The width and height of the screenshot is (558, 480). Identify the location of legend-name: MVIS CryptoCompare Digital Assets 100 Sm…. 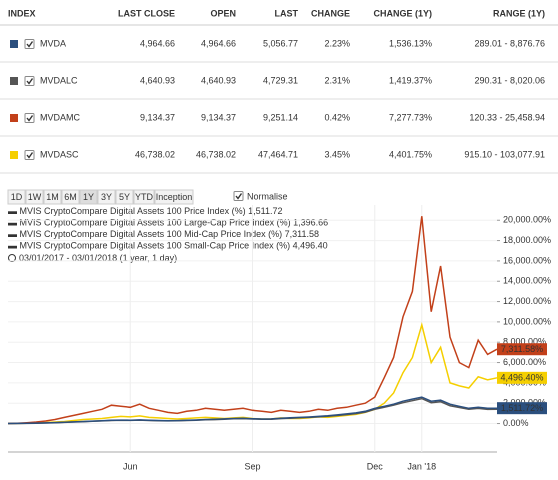
(155, 246).